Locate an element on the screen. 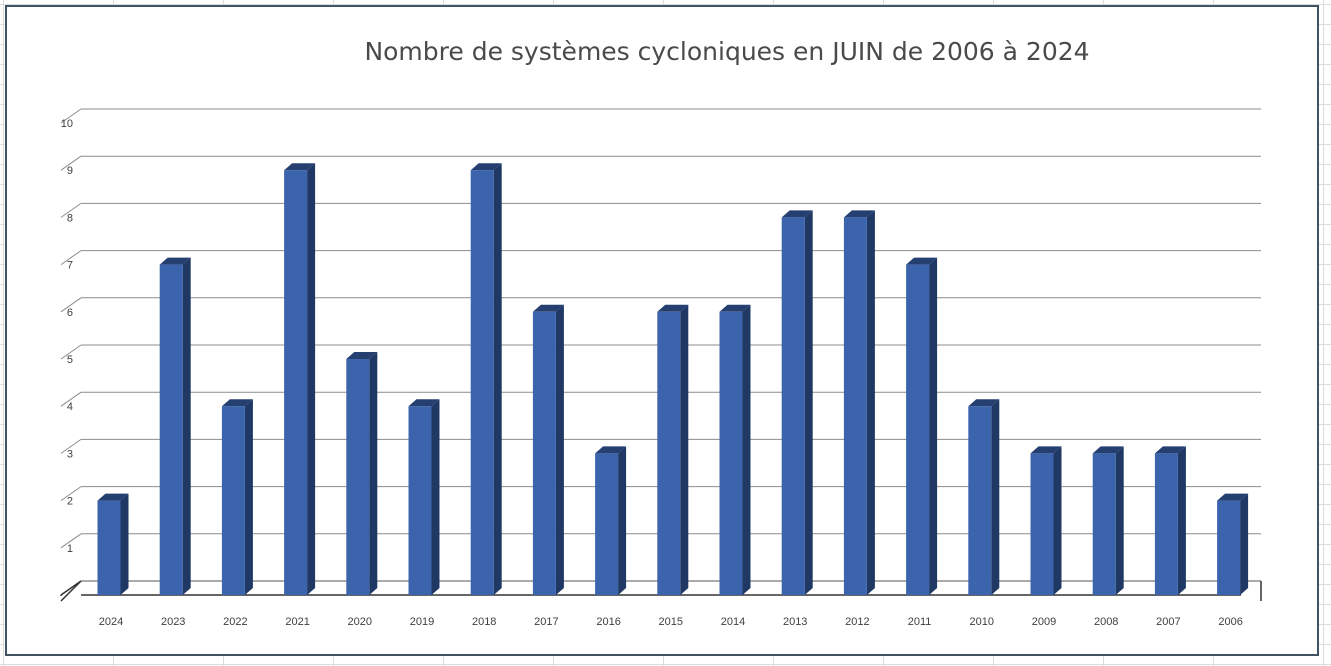 The width and height of the screenshot is (1331, 666). bar-2024 is located at coordinates (109, 547).